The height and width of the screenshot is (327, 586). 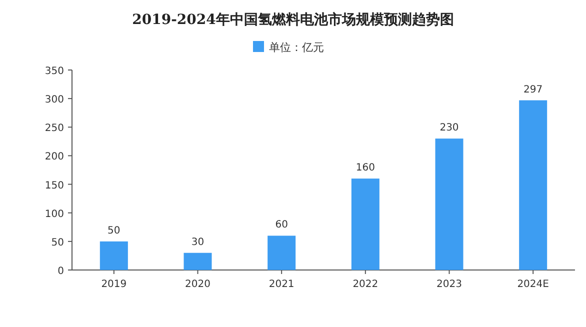 I want to click on data-label: 230, so click(x=449, y=128).